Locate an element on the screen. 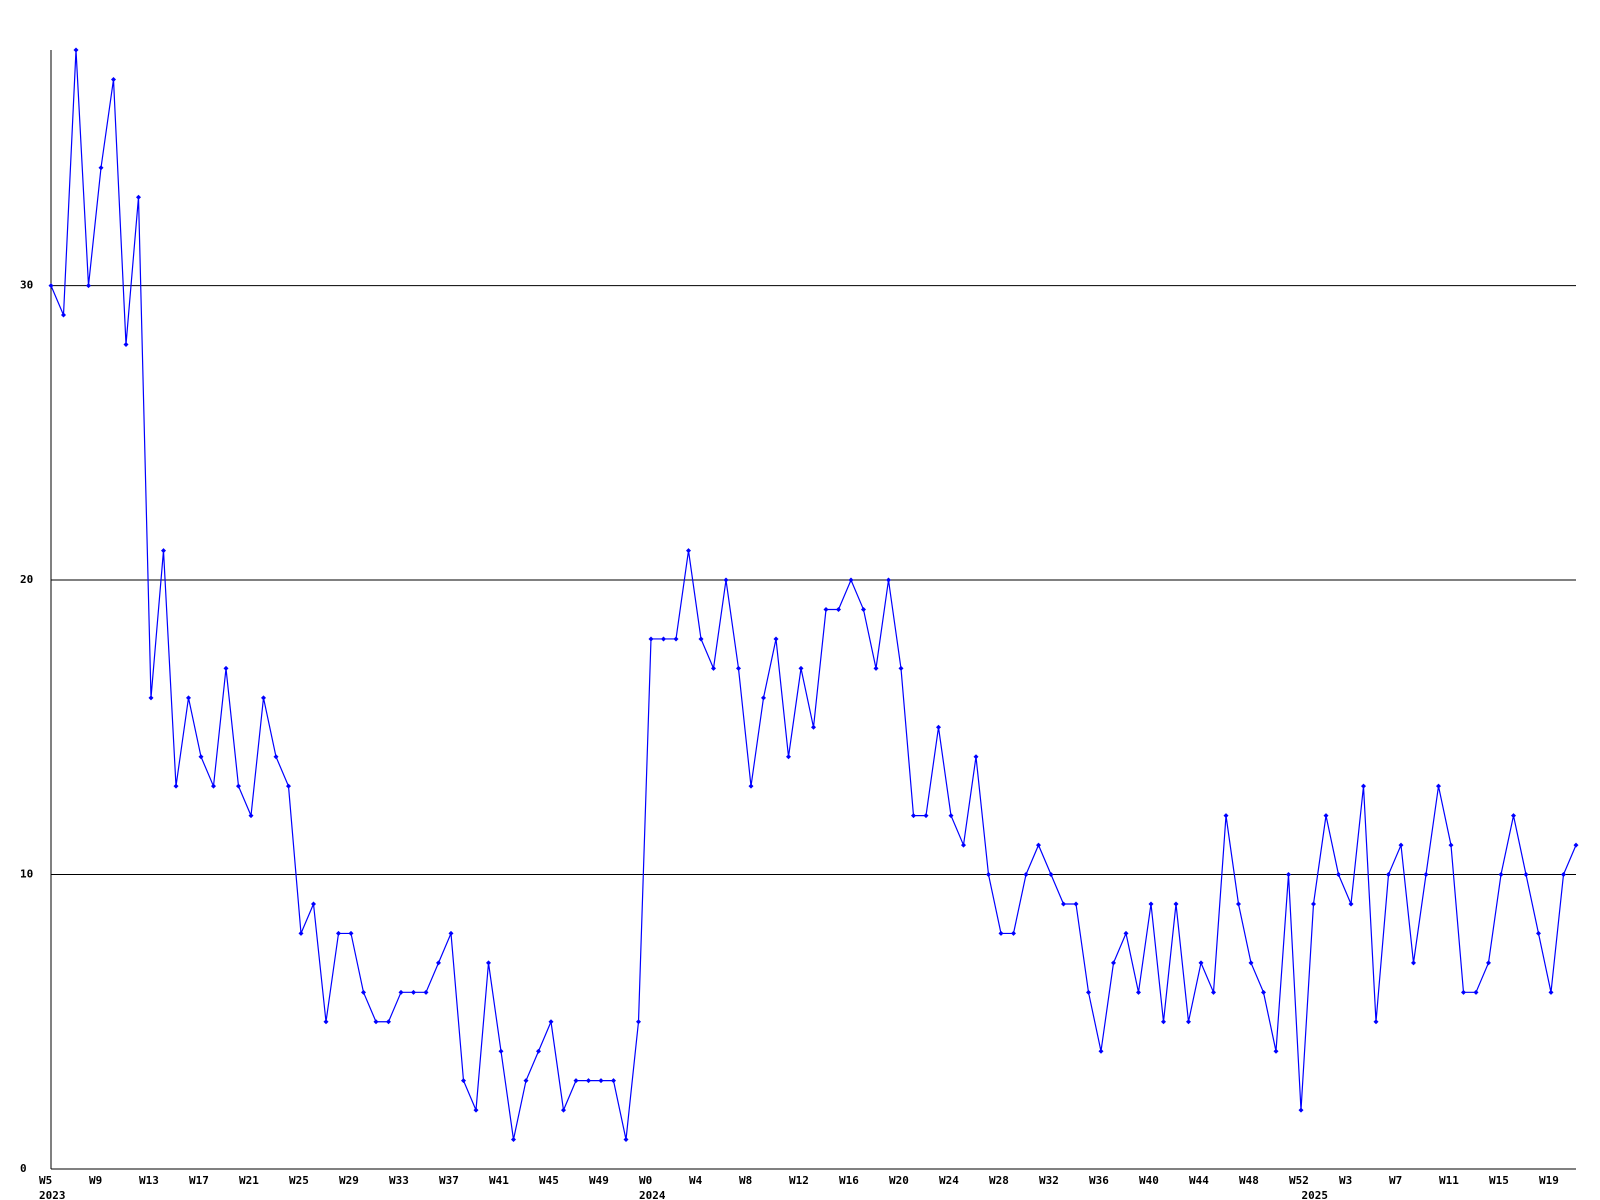  x-tick-label: W3 is located at coordinates (1345, 1180).